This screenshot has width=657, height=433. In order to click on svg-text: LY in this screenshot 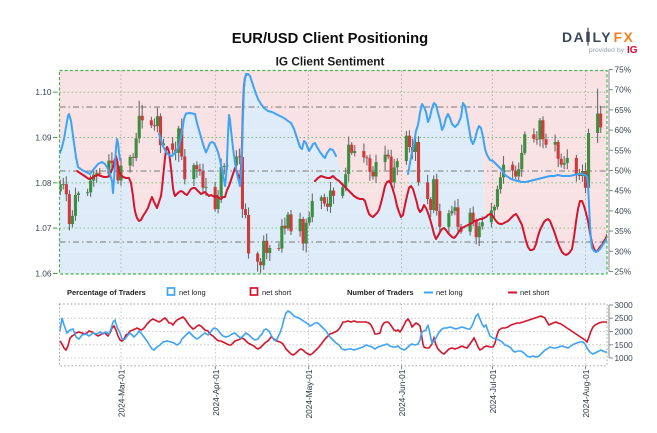, I will do `click(603, 37)`.